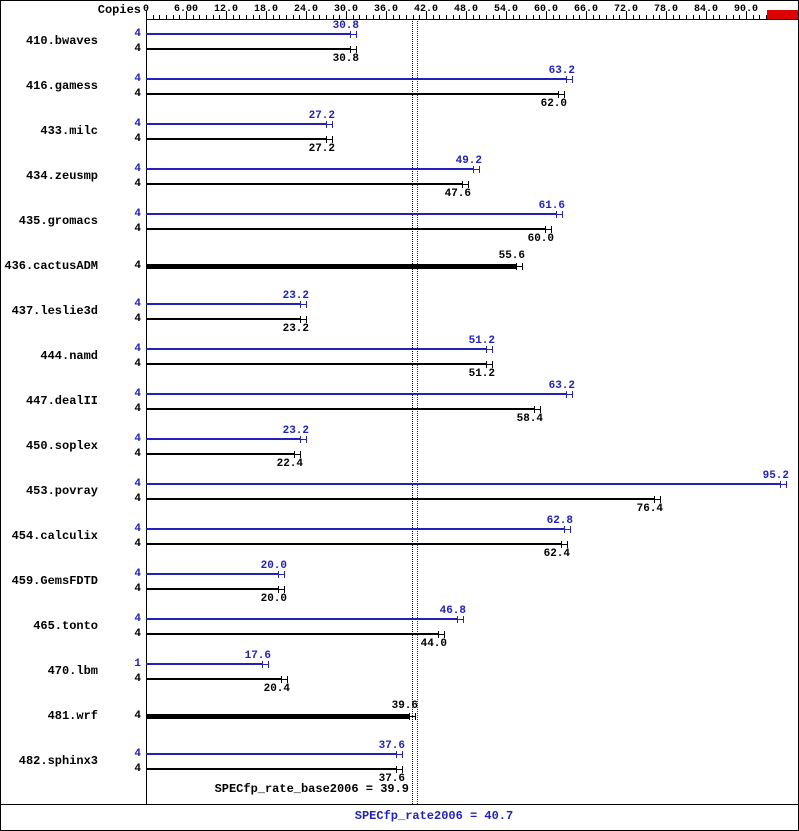  Describe the element at coordinates (321, 116) in the screenshot. I see `peak-value: 27.2` at that location.